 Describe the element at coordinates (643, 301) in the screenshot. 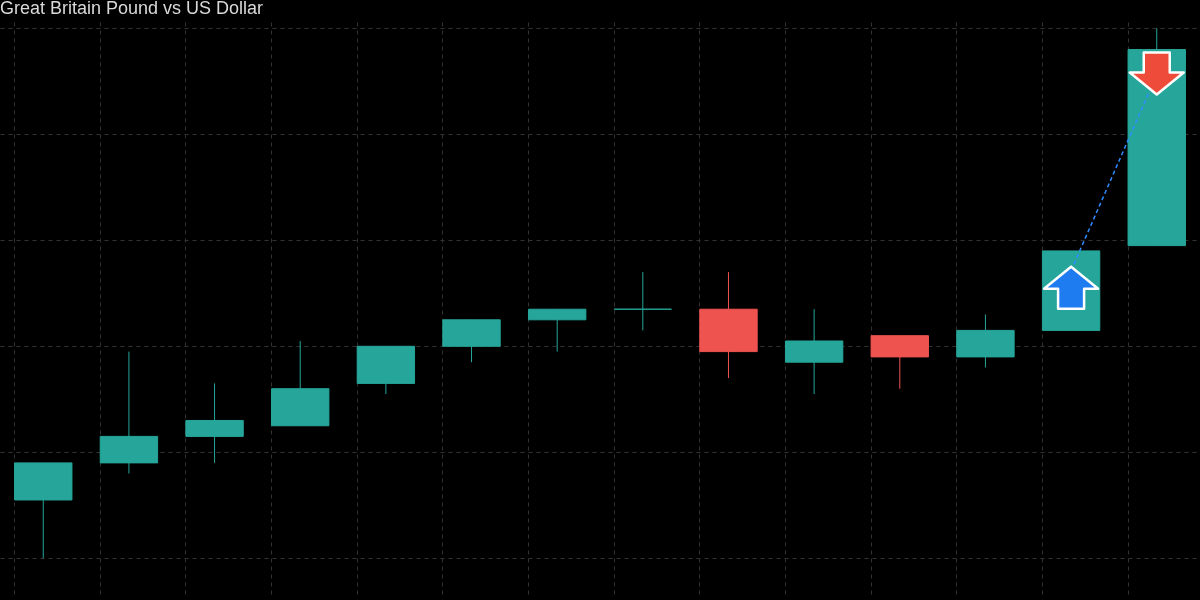

I see `candlestick` at that location.